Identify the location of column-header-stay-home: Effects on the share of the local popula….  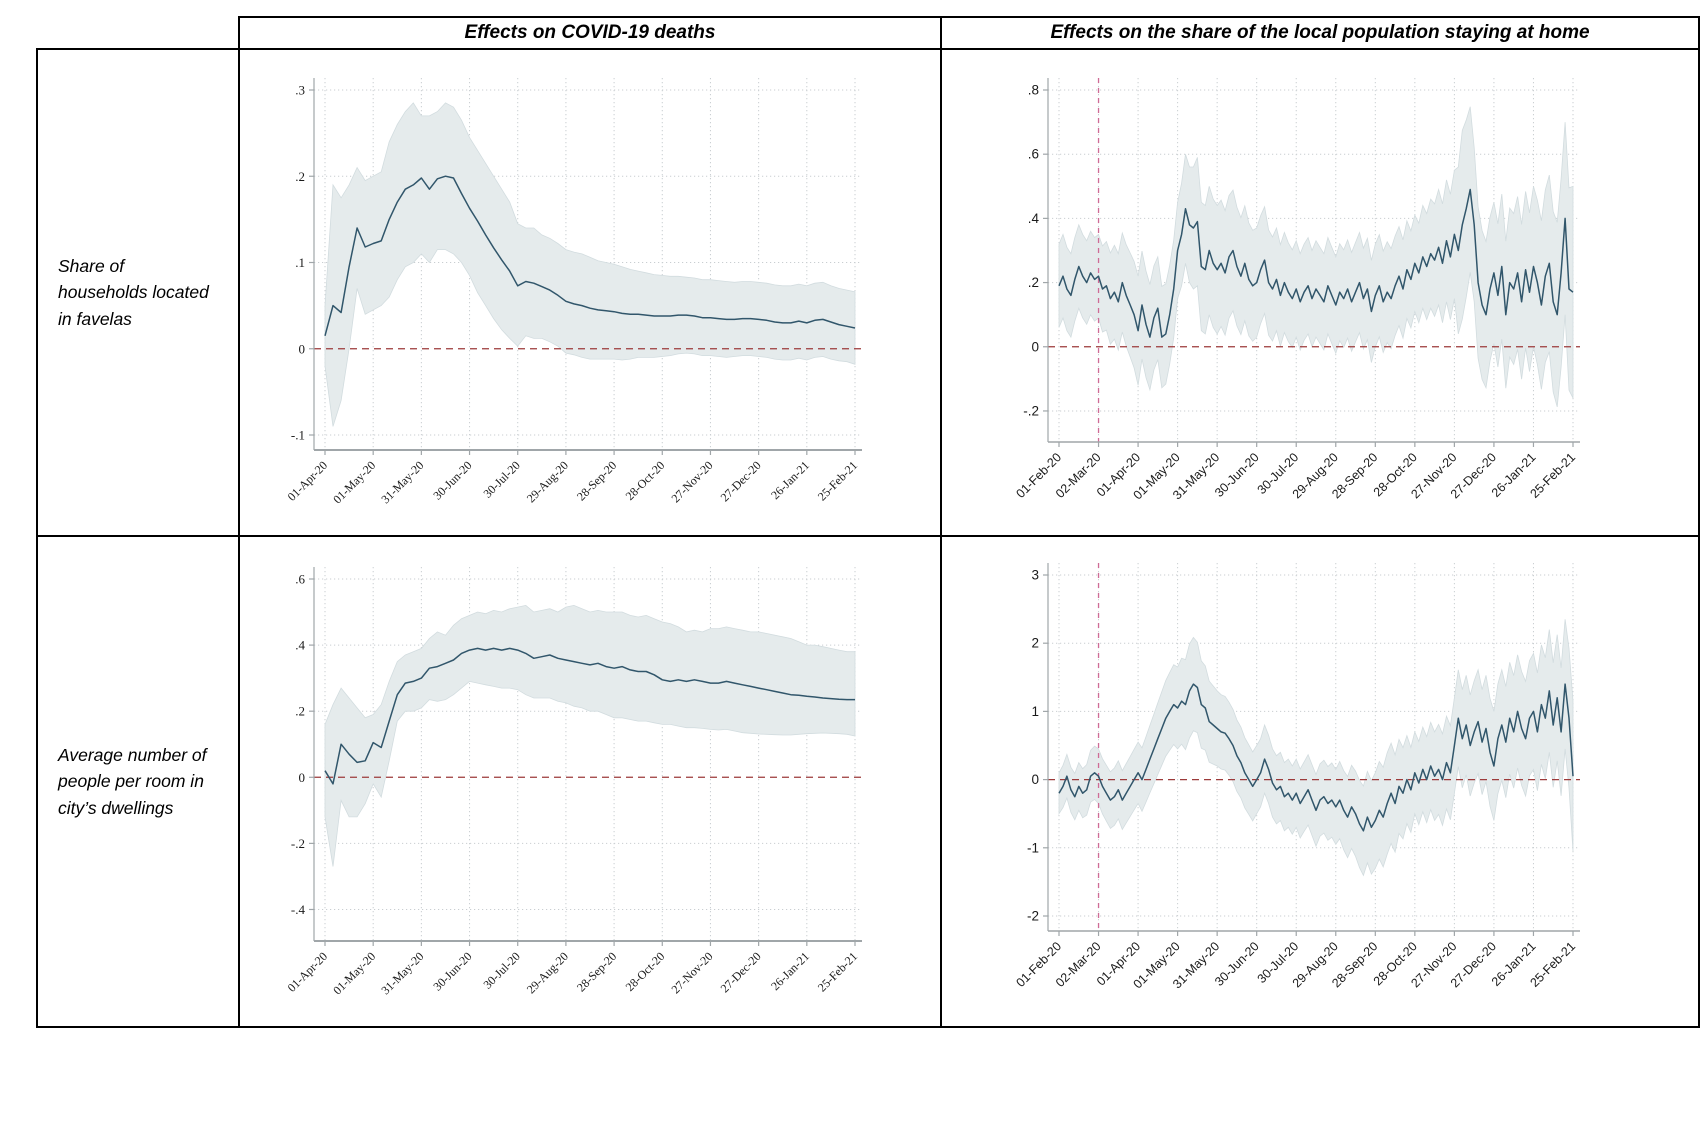
(1320, 33).